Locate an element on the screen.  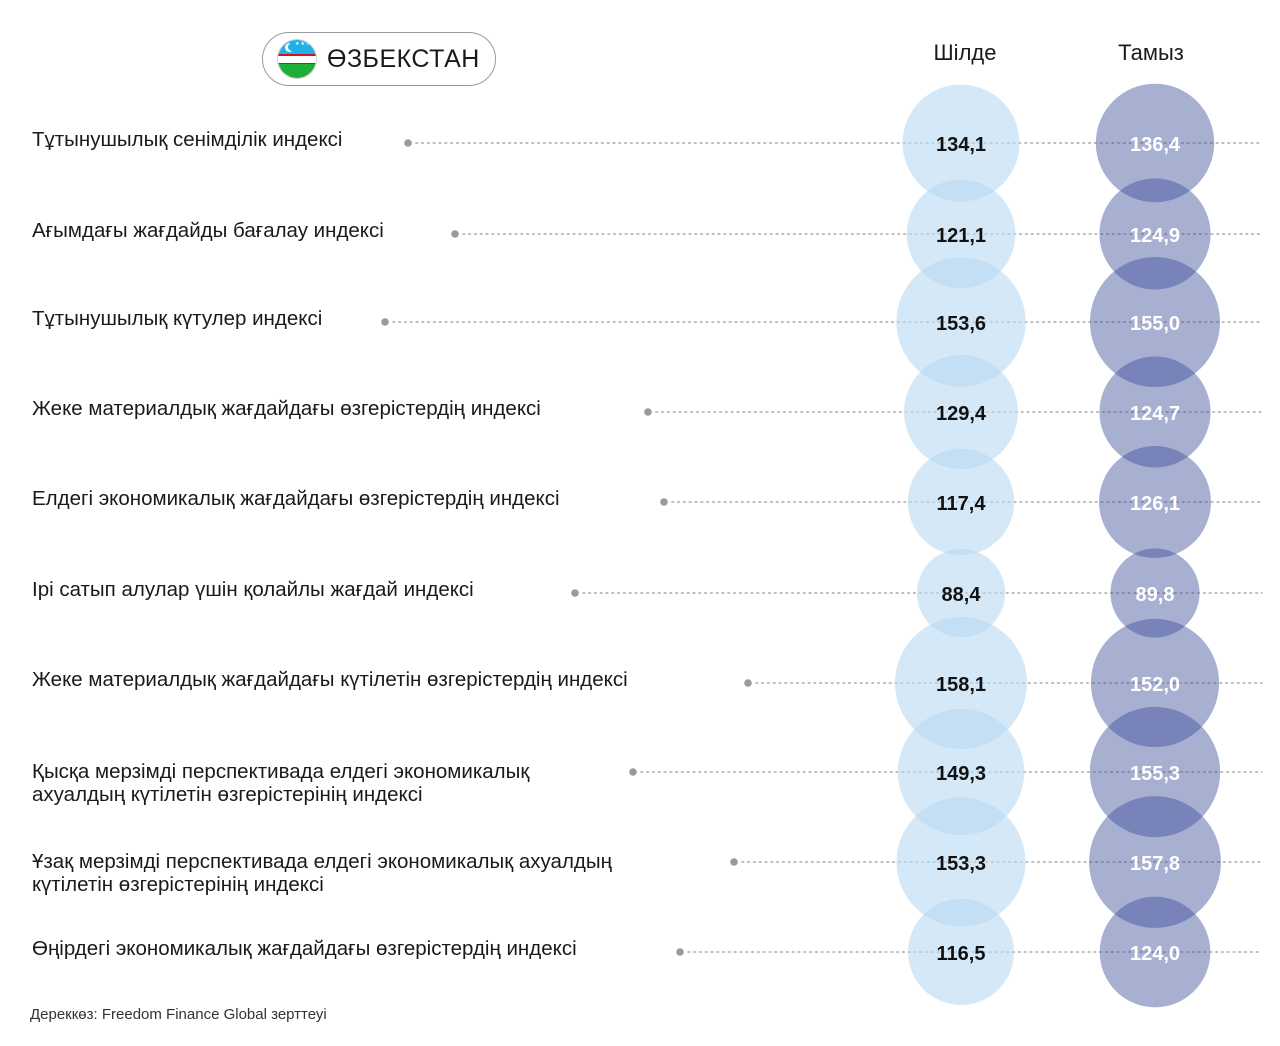
country-badge: ★★★★★★★★★★★★ ӨЗБЕКСТАН is located at coordinates (379, 59).